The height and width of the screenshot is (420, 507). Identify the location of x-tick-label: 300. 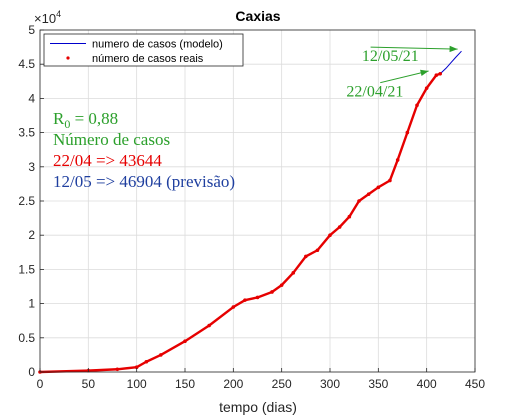
(330, 384).